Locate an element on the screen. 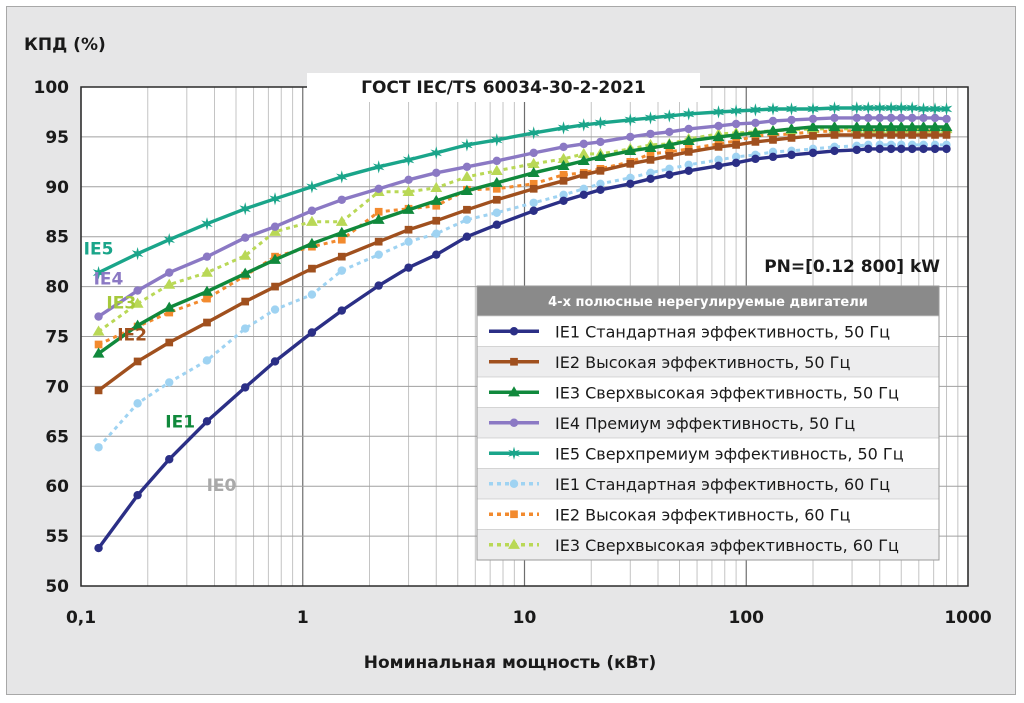 Image resolution: width=1024 pixels, height=703 pixels. chart-title-box is located at coordinates (503, 87).